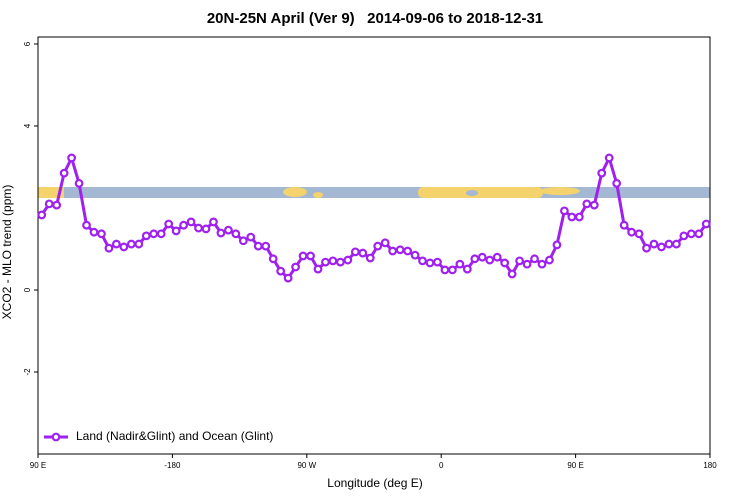  Describe the element at coordinates (56, 437) in the screenshot. I see `legend-marker` at that location.